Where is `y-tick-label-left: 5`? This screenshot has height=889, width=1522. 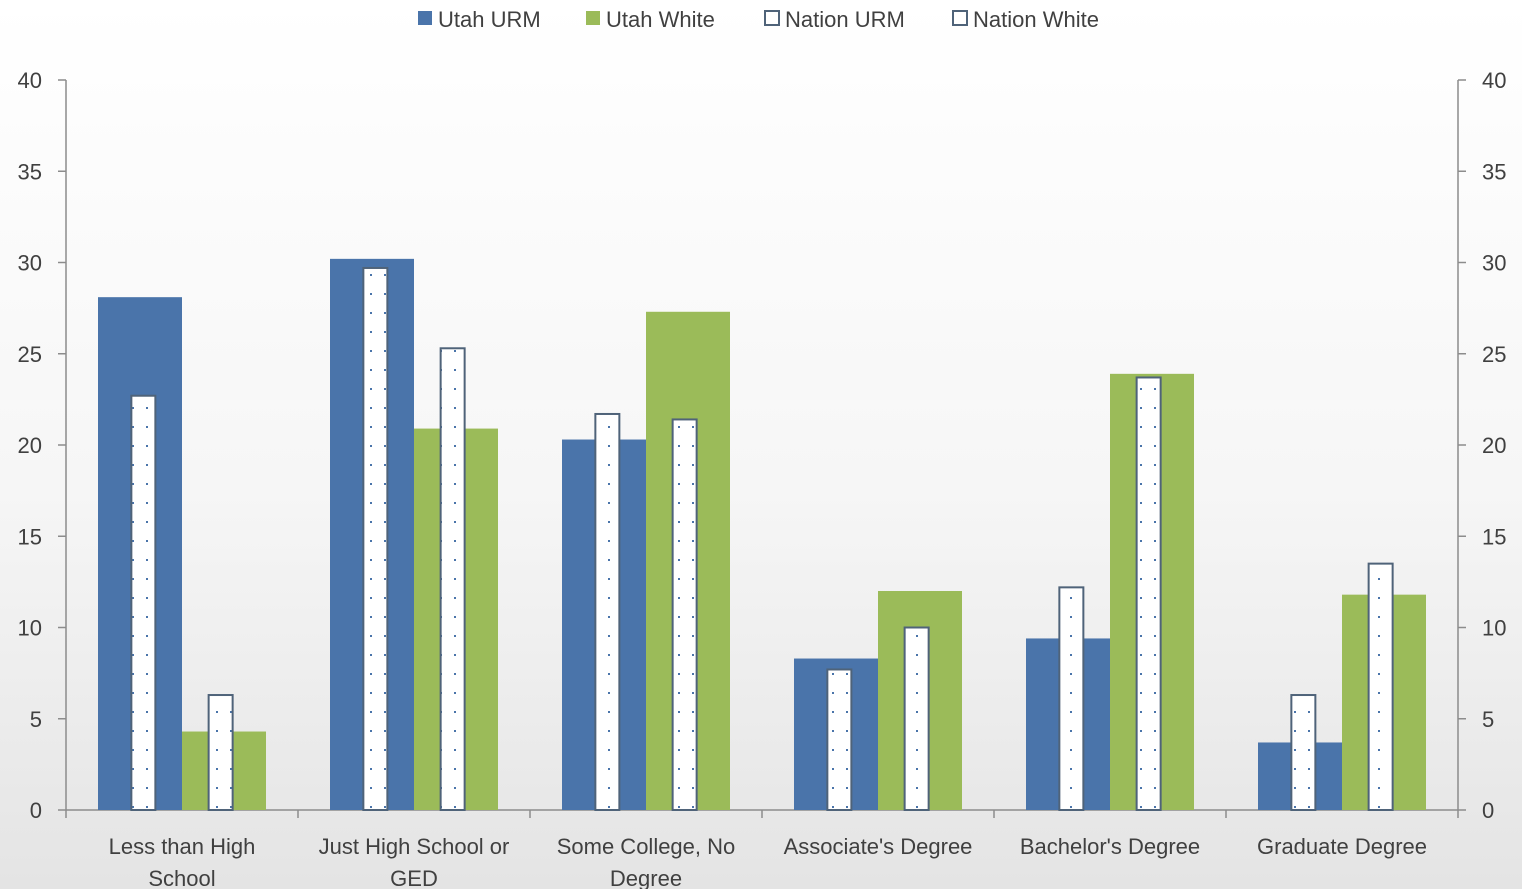
y-tick-label-left: 5 is located at coordinates (36, 719).